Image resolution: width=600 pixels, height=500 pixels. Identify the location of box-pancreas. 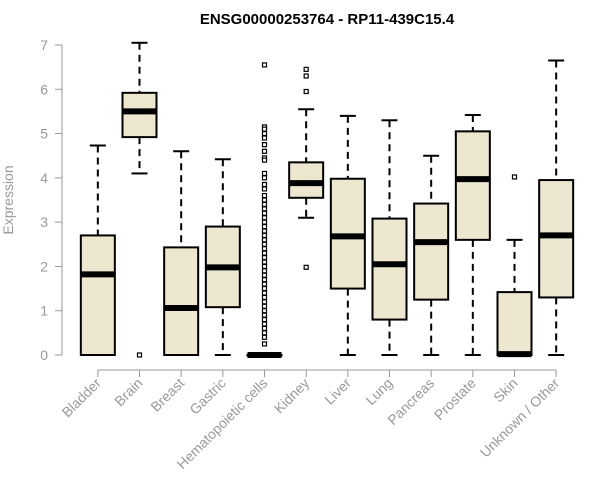
(431, 255).